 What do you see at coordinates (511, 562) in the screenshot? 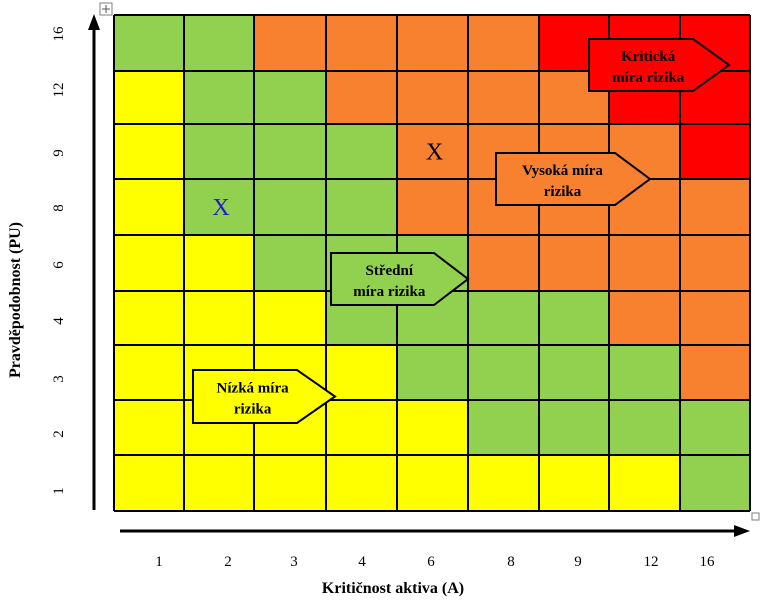
I see `x-tick-label: 8` at bounding box center [511, 562].